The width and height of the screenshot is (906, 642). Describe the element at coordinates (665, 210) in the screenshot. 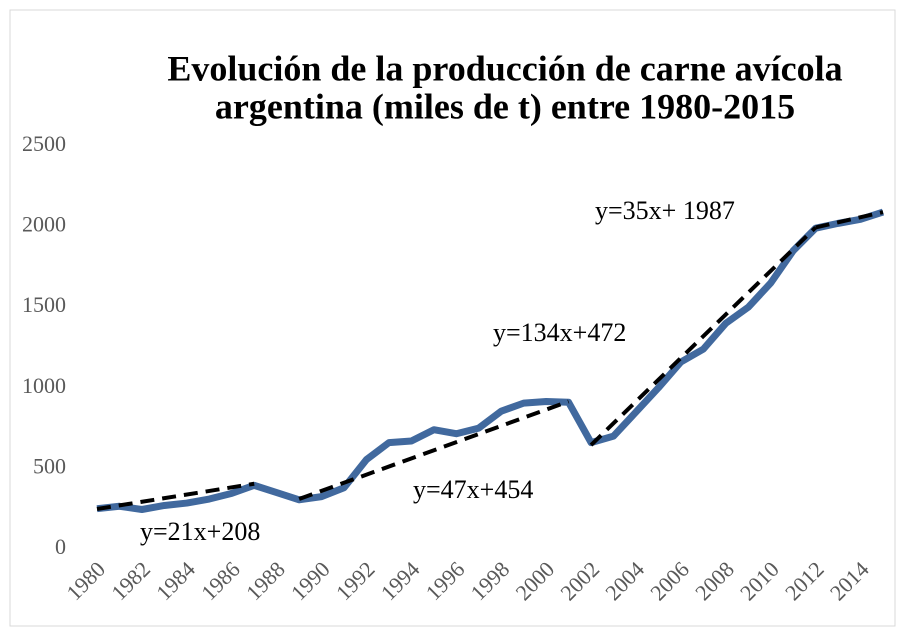

I see `trend-label: y=35x+ 1987` at that location.